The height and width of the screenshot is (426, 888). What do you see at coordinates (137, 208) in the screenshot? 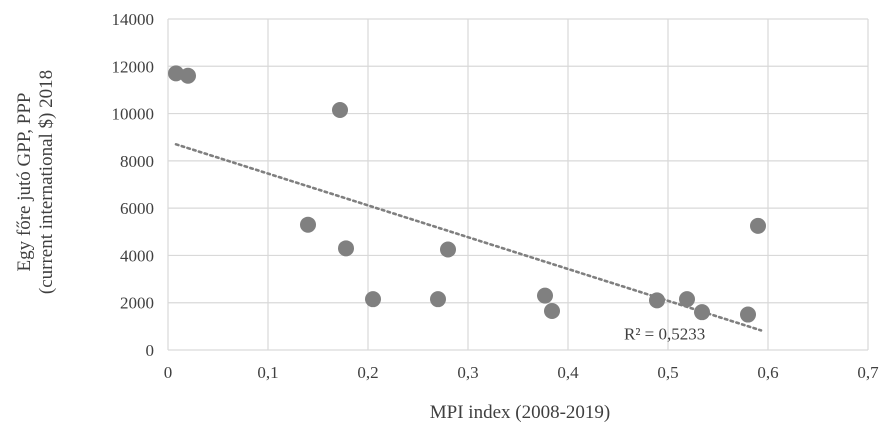
I see `y-tick-label: 6000` at bounding box center [137, 208].